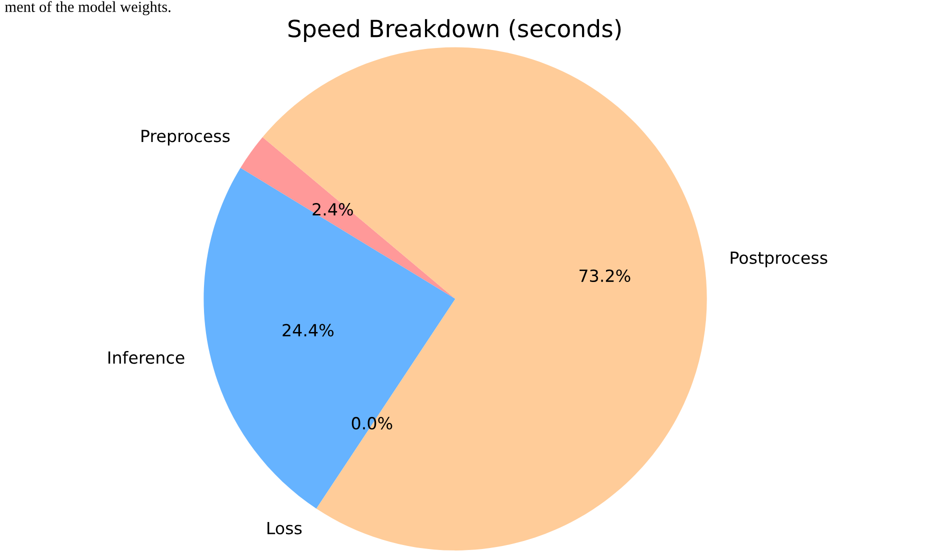  What do you see at coordinates (285, 528) in the screenshot?
I see `category-label: Loss` at bounding box center [285, 528].